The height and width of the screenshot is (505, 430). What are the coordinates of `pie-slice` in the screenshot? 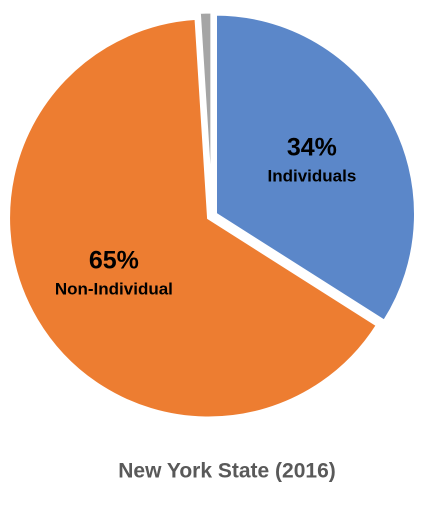 It's located at (205, 111).